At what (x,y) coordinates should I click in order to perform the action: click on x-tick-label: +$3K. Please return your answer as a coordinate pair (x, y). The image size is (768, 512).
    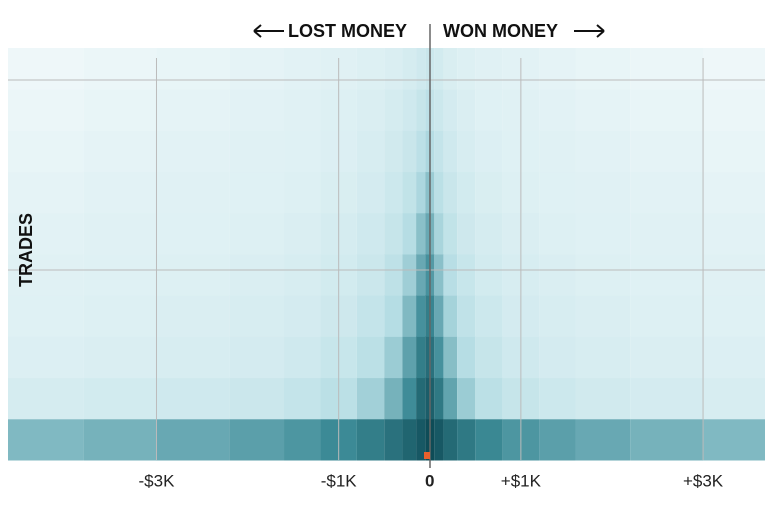
    Looking at the image, I should click on (703, 480).